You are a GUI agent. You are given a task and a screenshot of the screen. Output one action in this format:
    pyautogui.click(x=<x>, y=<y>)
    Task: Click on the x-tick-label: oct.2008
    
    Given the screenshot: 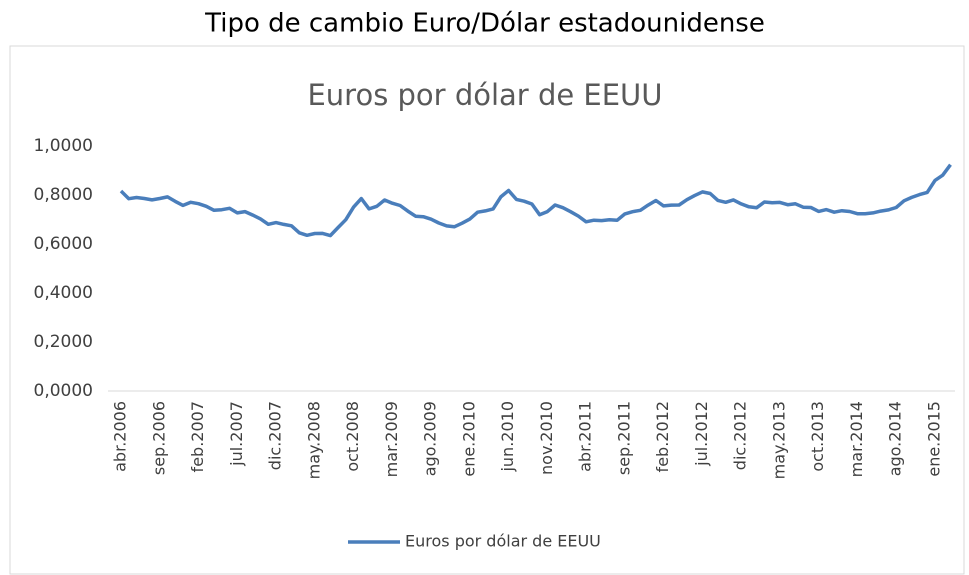 What is the action you would take?
    pyautogui.click(x=352, y=436)
    